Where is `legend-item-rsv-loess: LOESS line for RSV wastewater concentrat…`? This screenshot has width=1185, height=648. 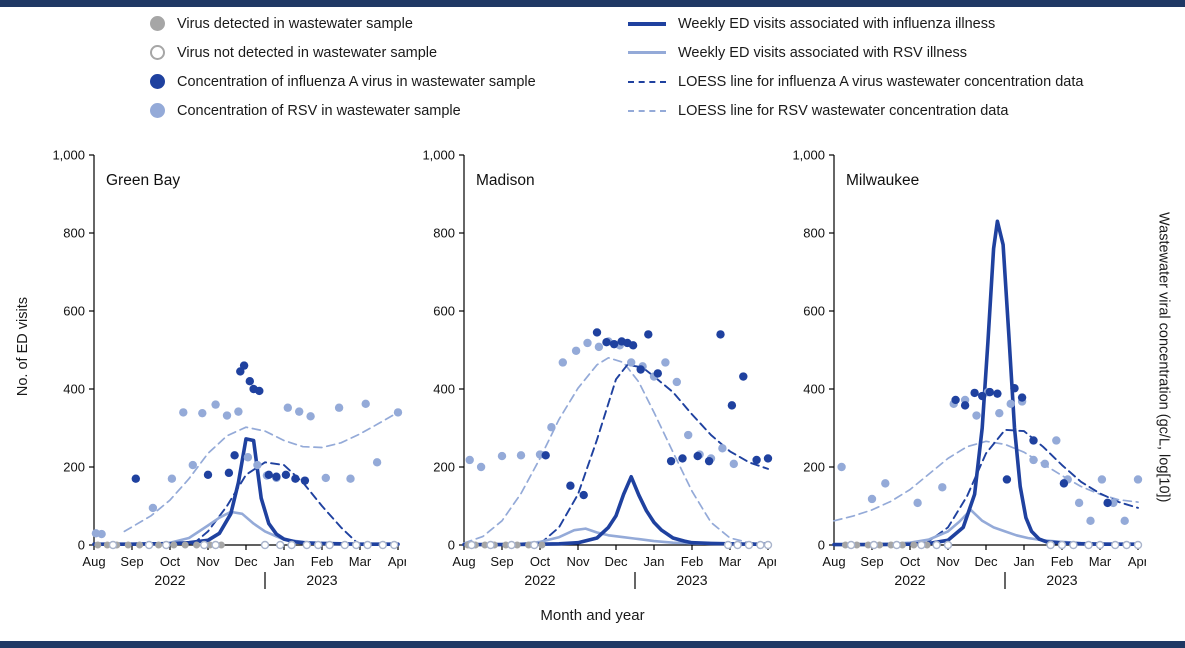
legend-item-rsv-loess: LOESS line for RSV wastewater concentrat… is located at coordinates (855, 110).